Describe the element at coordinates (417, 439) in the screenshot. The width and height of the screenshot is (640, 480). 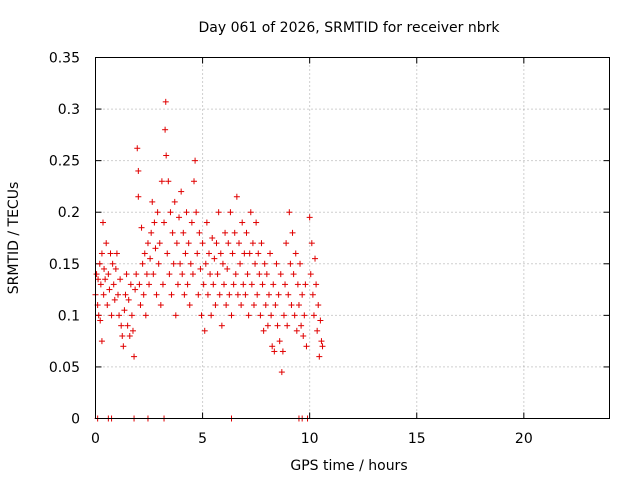
I see `x-tick-label: 15` at that location.